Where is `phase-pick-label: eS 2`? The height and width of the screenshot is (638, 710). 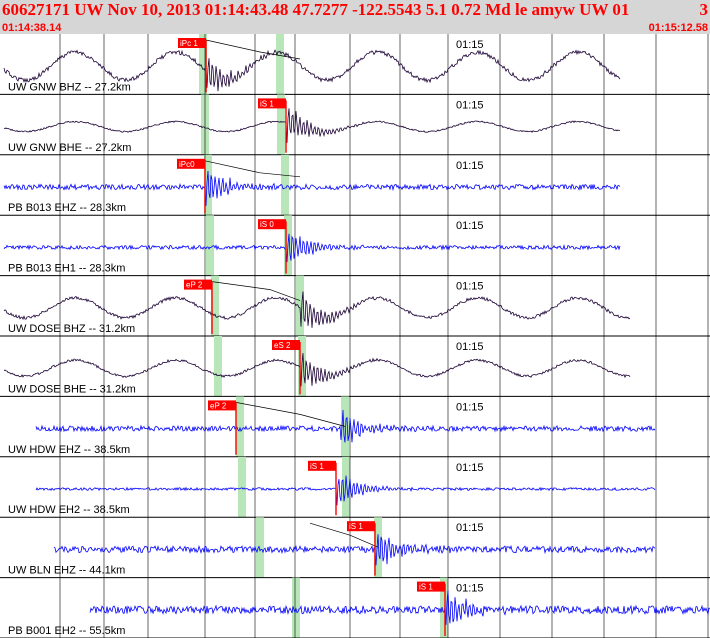 phase-pick-label: eS 2 is located at coordinates (282, 345).